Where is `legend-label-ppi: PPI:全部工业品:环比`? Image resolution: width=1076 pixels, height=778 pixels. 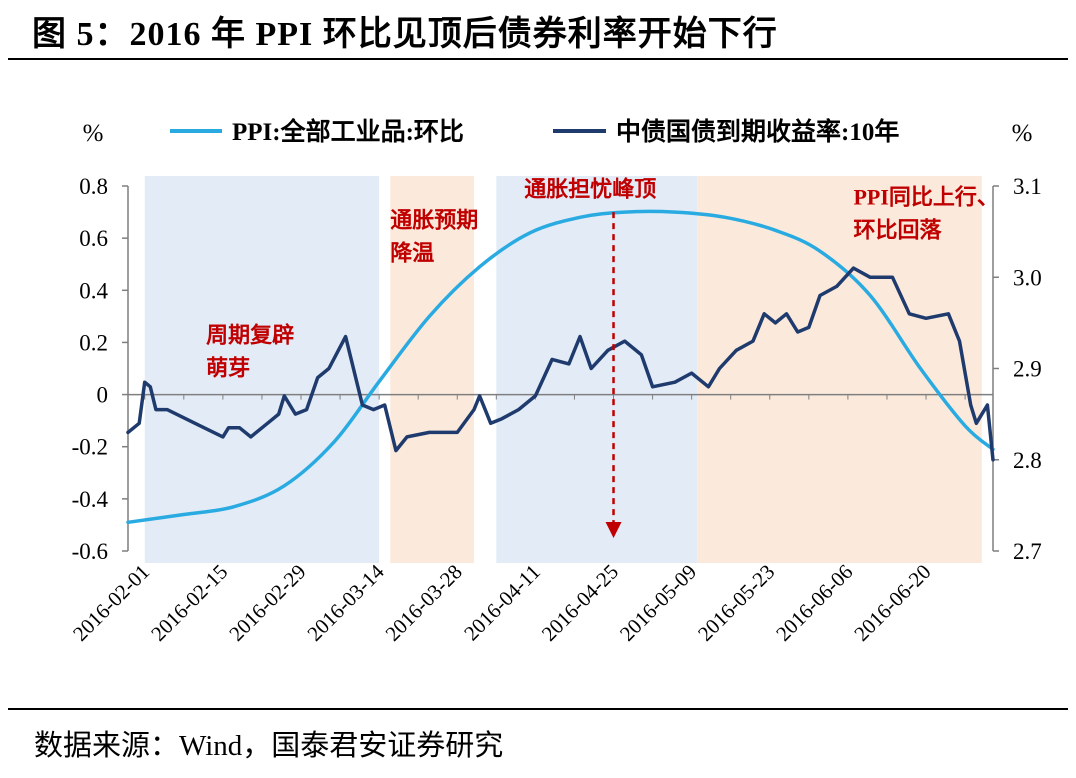
legend-label-ppi: PPI:全部工业品:环比 is located at coordinates (348, 131).